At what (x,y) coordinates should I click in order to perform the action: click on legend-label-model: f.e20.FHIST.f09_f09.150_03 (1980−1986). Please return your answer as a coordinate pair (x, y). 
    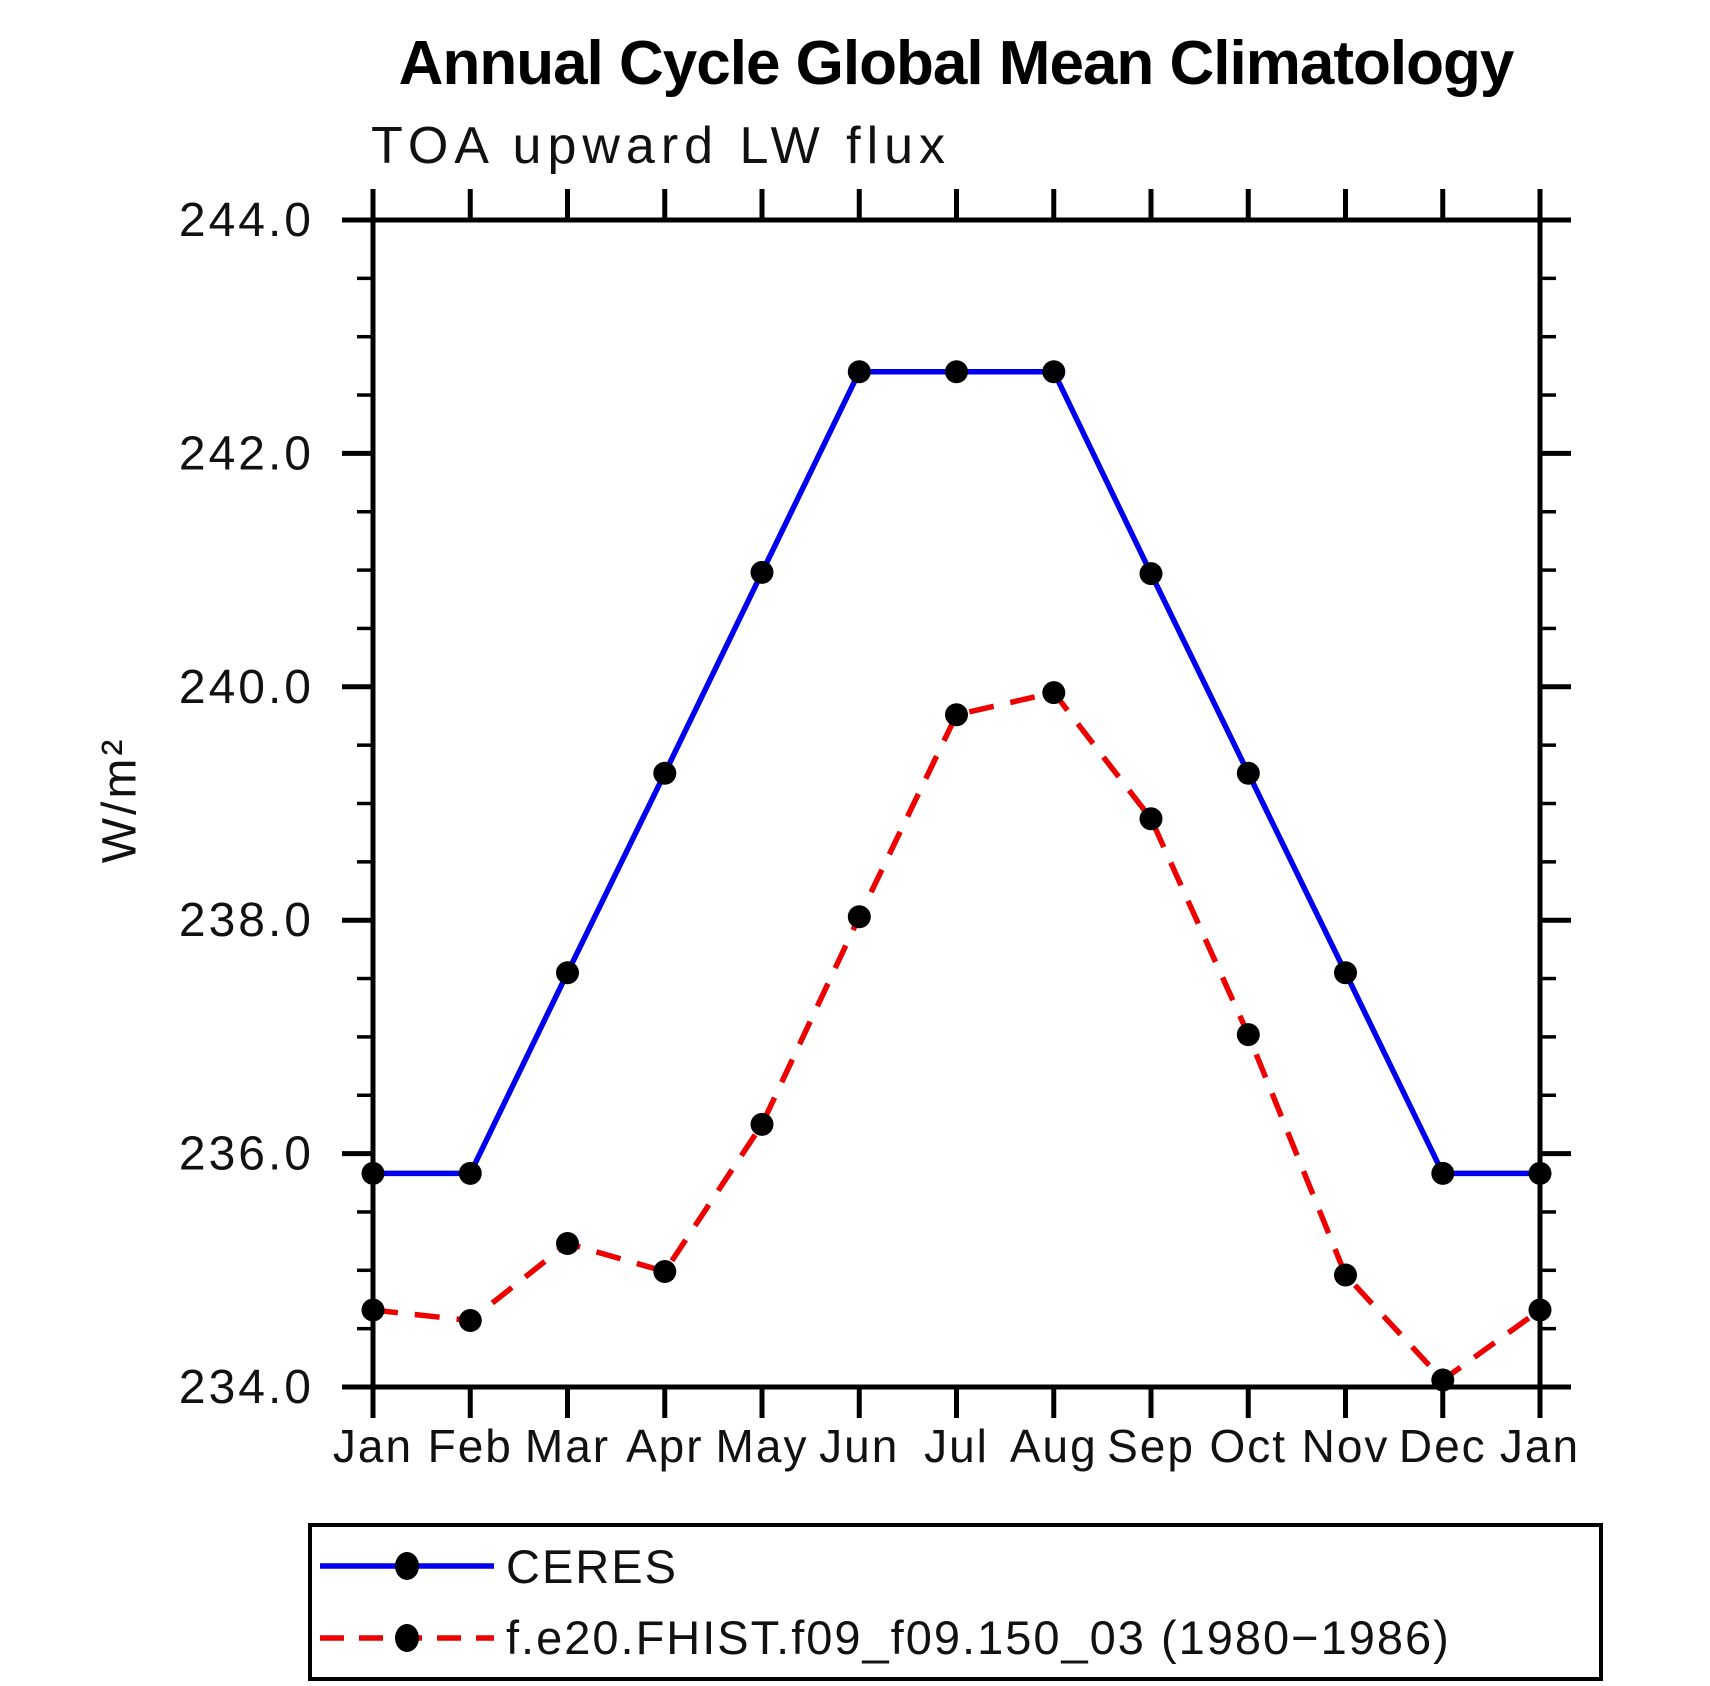
    Looking at the image, I should click on (978, 1638).